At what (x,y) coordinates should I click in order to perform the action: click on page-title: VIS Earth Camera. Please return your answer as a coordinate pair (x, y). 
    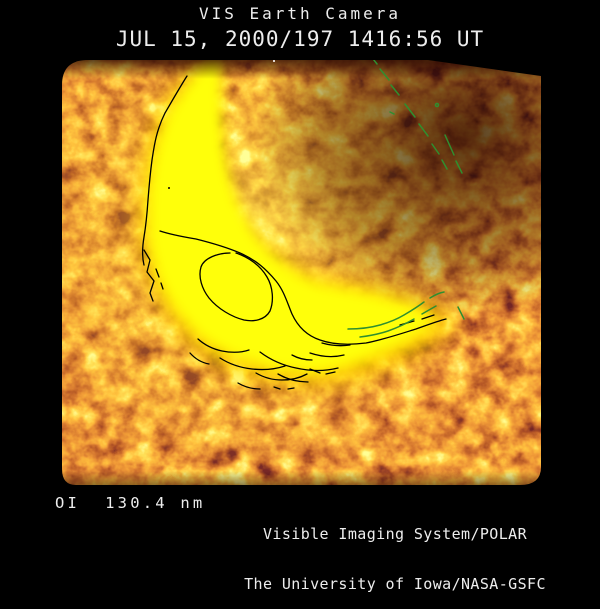
    Looking at the image, I should click on (300, 13).